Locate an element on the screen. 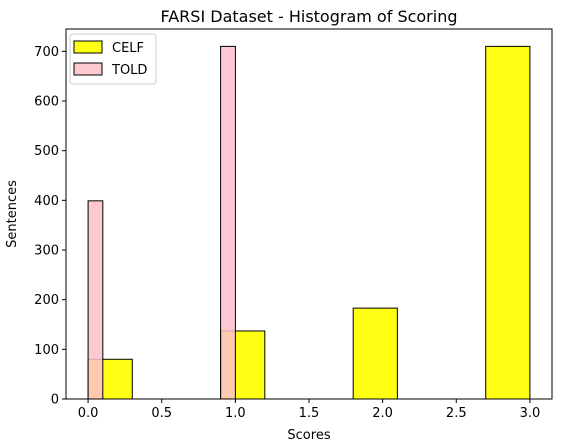 This screenshot has height=444, width=566. y-tick-label: 0 is located at coordinates (55, 400).